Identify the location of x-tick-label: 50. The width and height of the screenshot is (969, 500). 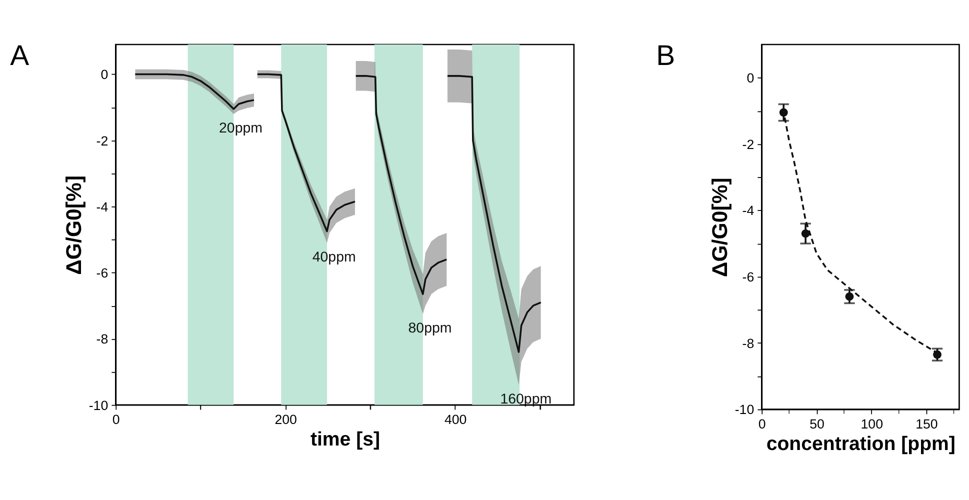
(817, 424).